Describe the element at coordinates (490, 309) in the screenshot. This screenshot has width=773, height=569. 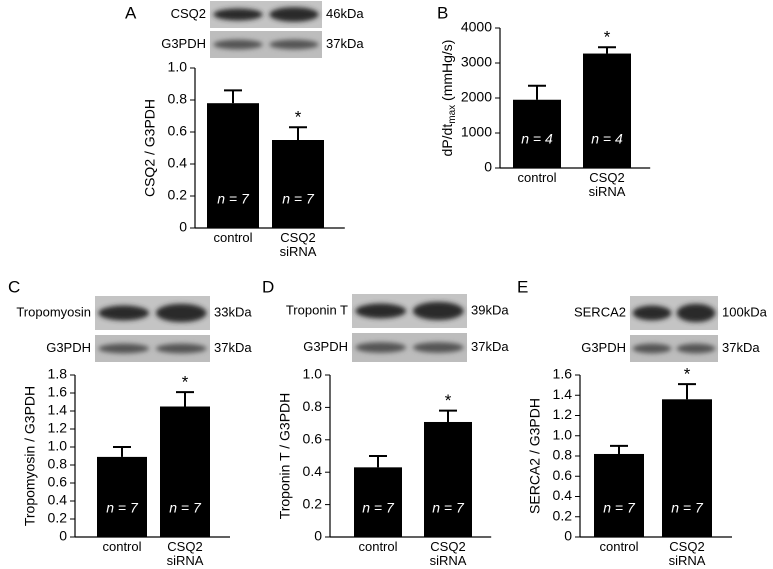
I see `blot-size: 39kDa` at that location.